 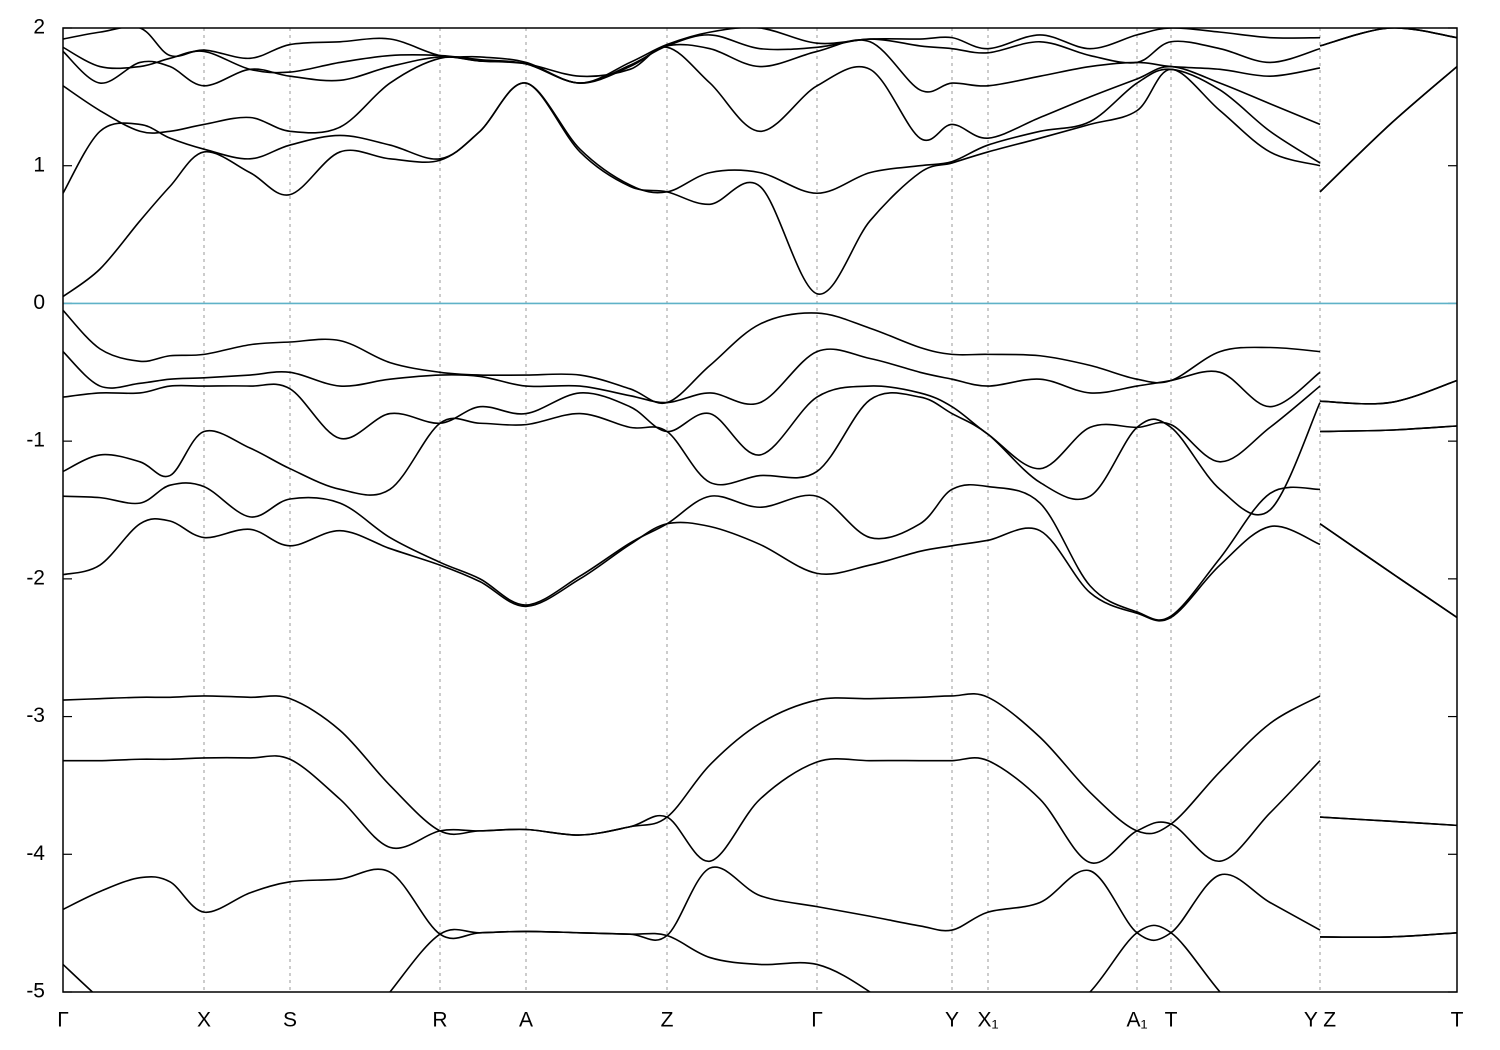 I want to click on x-tick-label: R, so click(x=439, y=1020).